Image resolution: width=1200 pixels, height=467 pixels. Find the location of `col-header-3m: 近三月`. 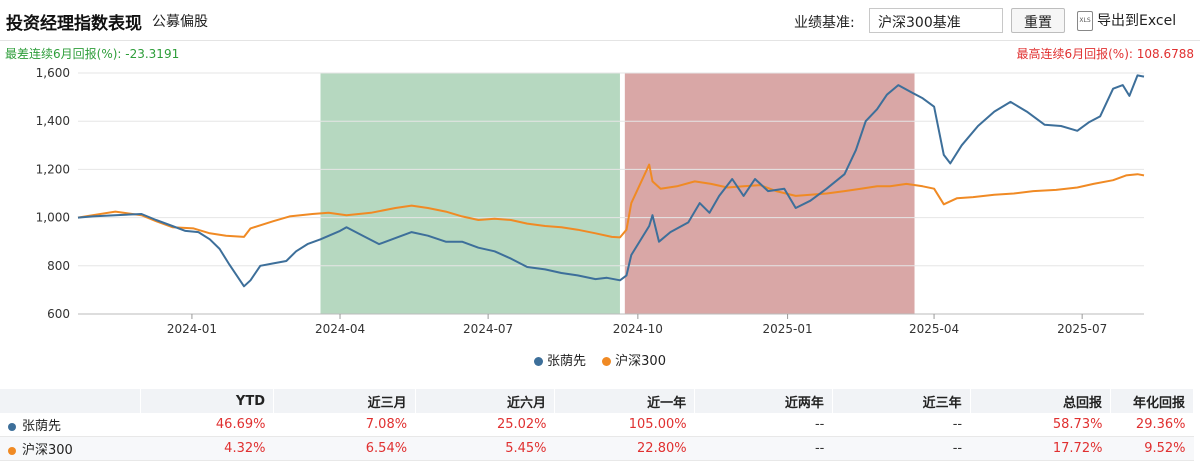

col-header-3m: 近三月 is located at coordinates (344, 401).